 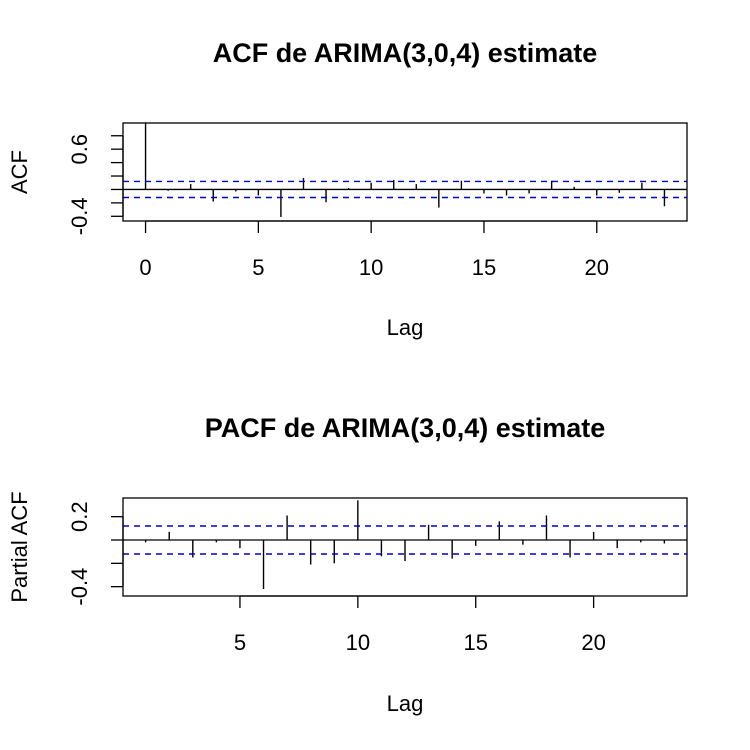 I want to click on acf-spikes, so click(x=405, y=169).